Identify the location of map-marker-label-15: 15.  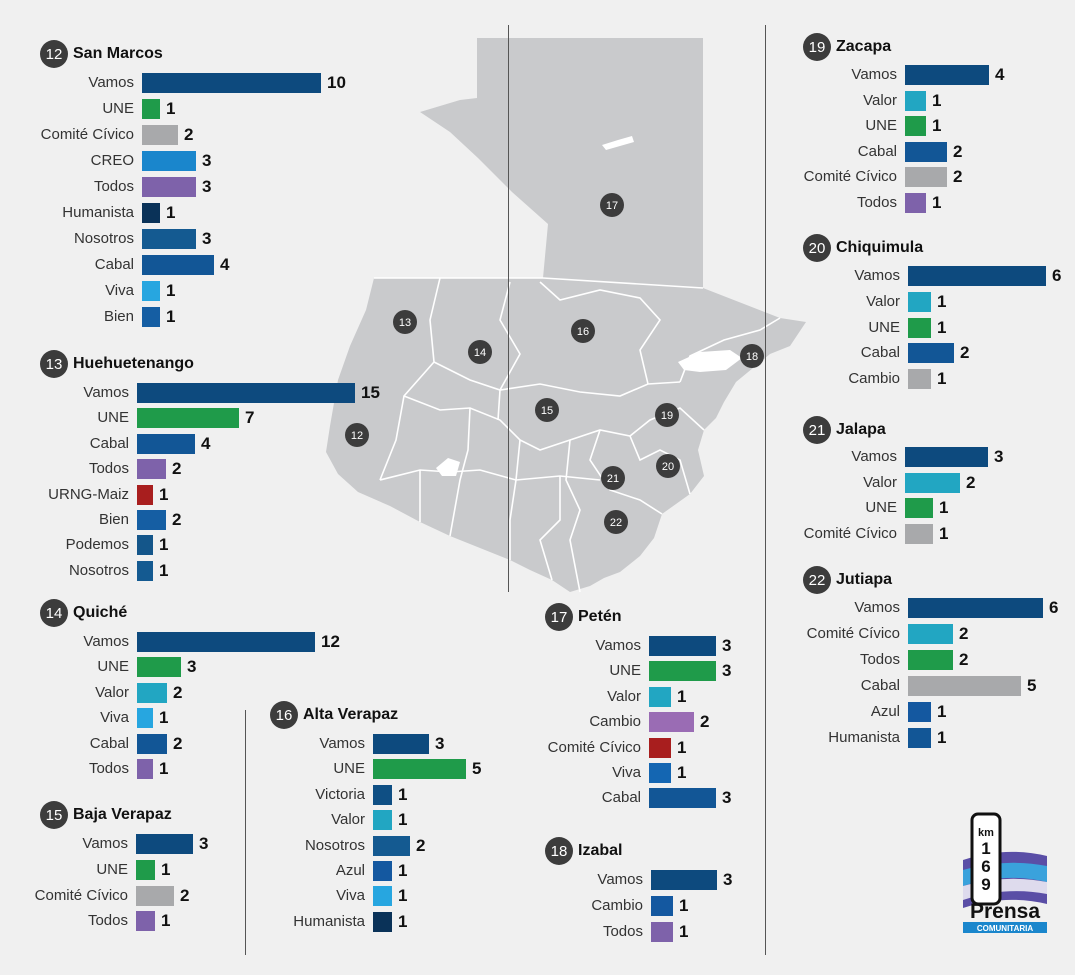
(547, 411).